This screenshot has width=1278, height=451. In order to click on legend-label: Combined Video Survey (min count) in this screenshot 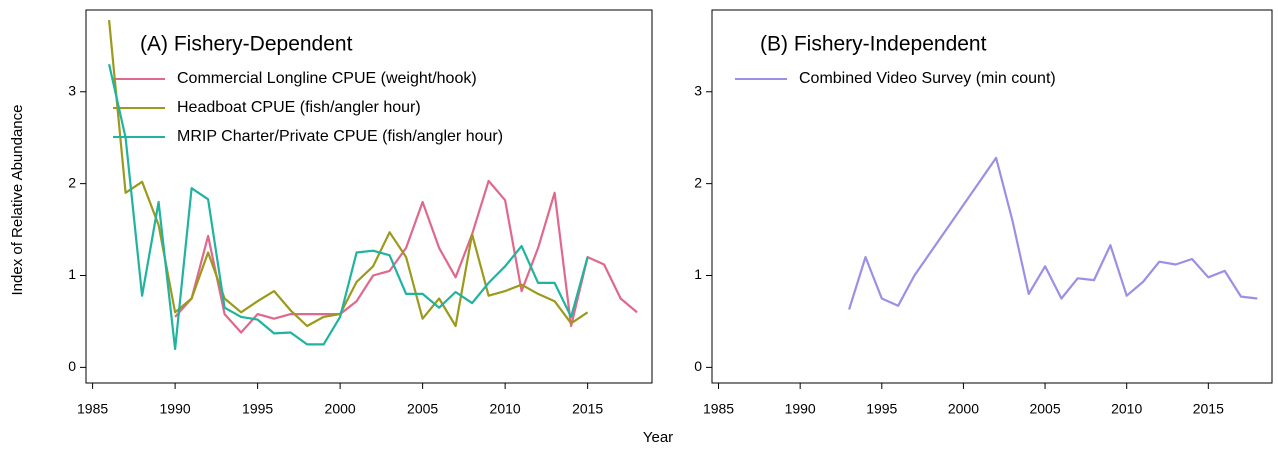, I will do `click(927, 78)`.